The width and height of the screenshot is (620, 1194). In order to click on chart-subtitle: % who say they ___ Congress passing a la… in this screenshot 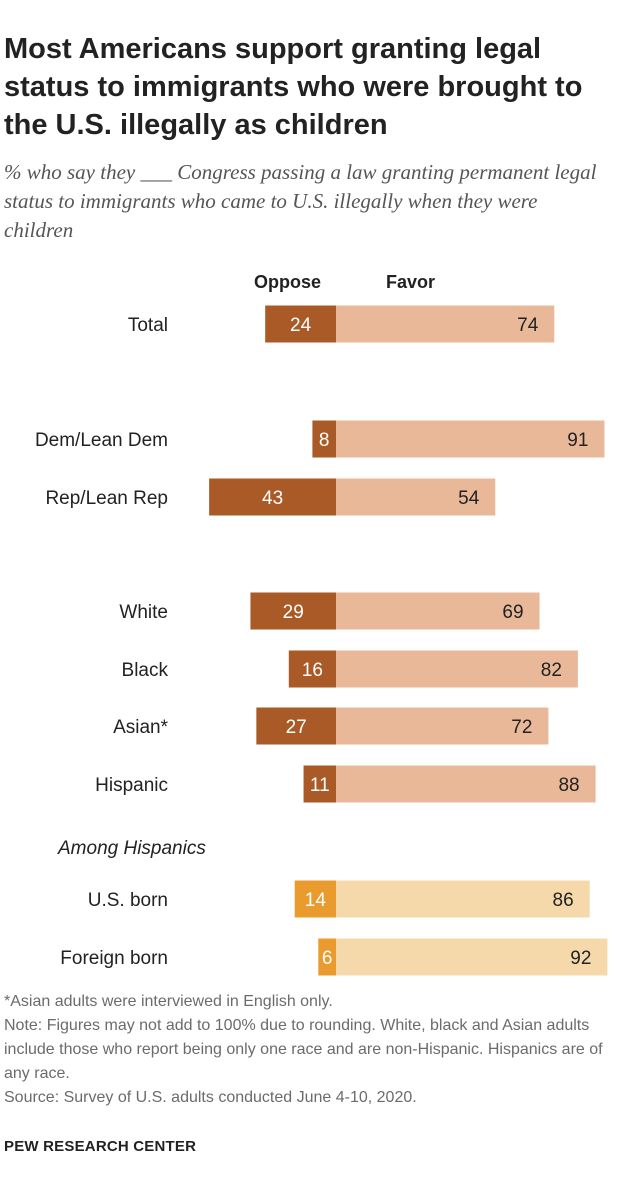, I will do `click(300, 201)`.